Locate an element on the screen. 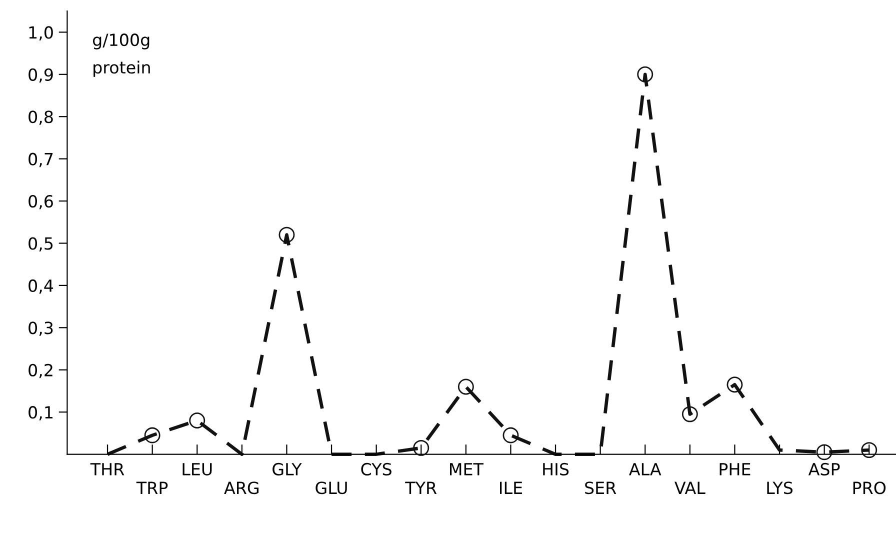 The height and width of the screenshot is (554, 896). x-tick-label: ALA is located at coordinates (645, 469).